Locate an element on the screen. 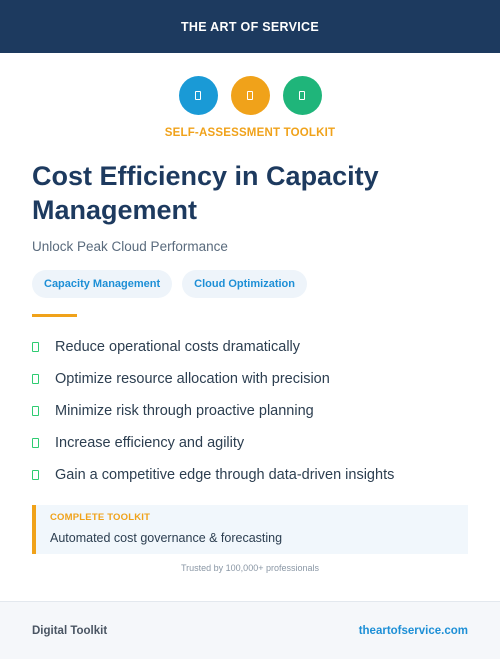 The image size is (500, 659). top-banner: THE ART OF SERVICE is located at coordinates (250, 26).